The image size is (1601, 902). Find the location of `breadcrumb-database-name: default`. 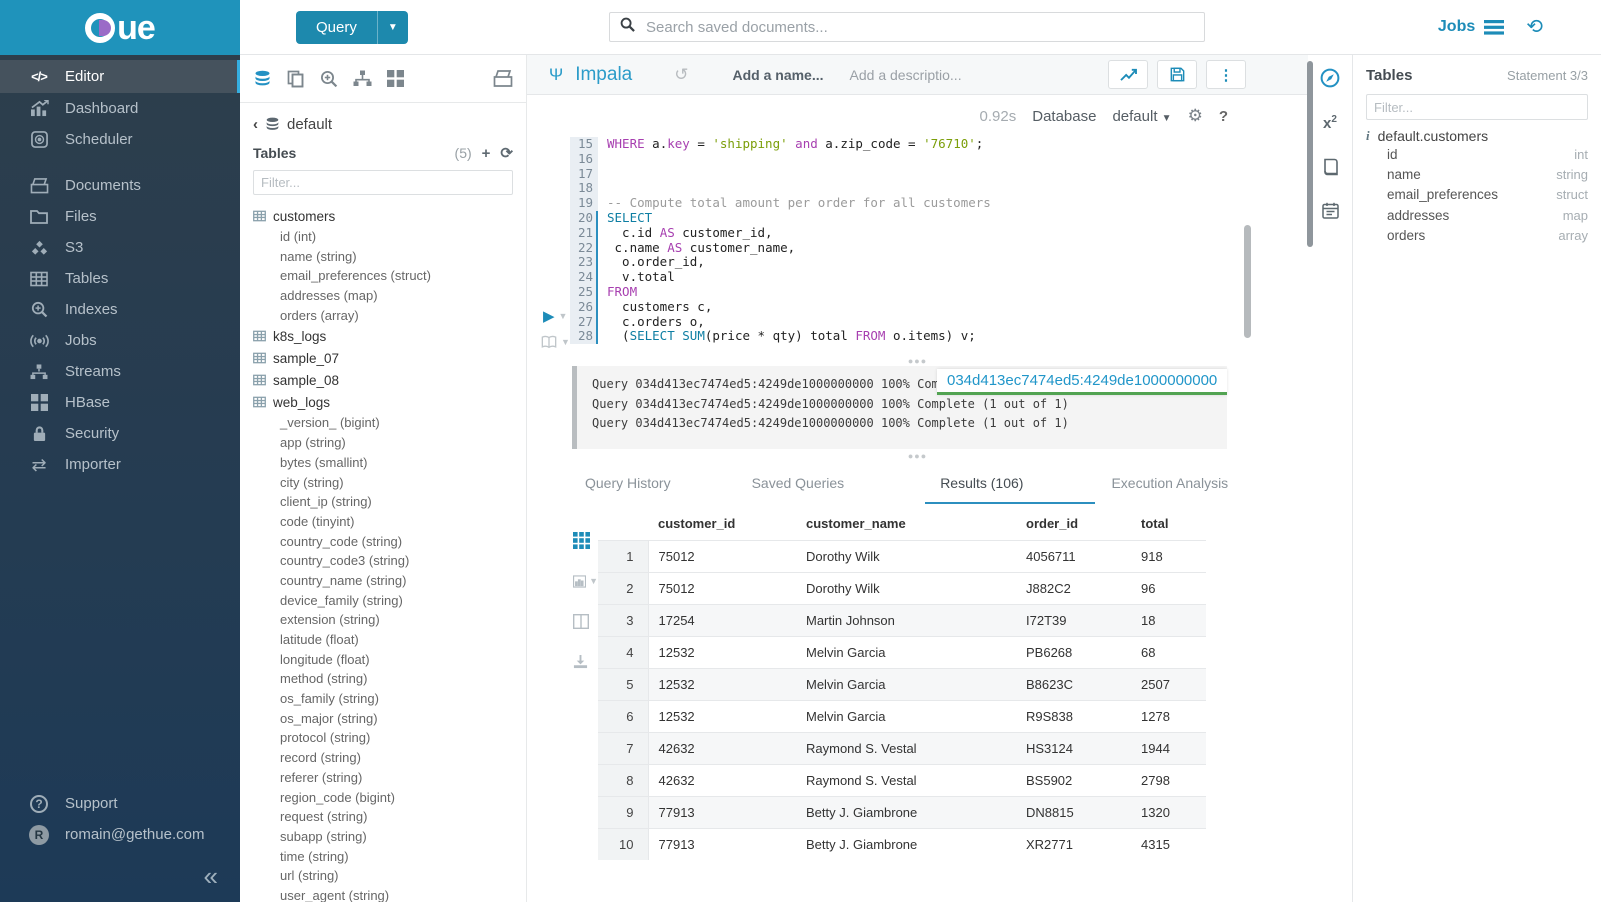

breadcrumb-database-name: default is located at coordinates (310, 124).